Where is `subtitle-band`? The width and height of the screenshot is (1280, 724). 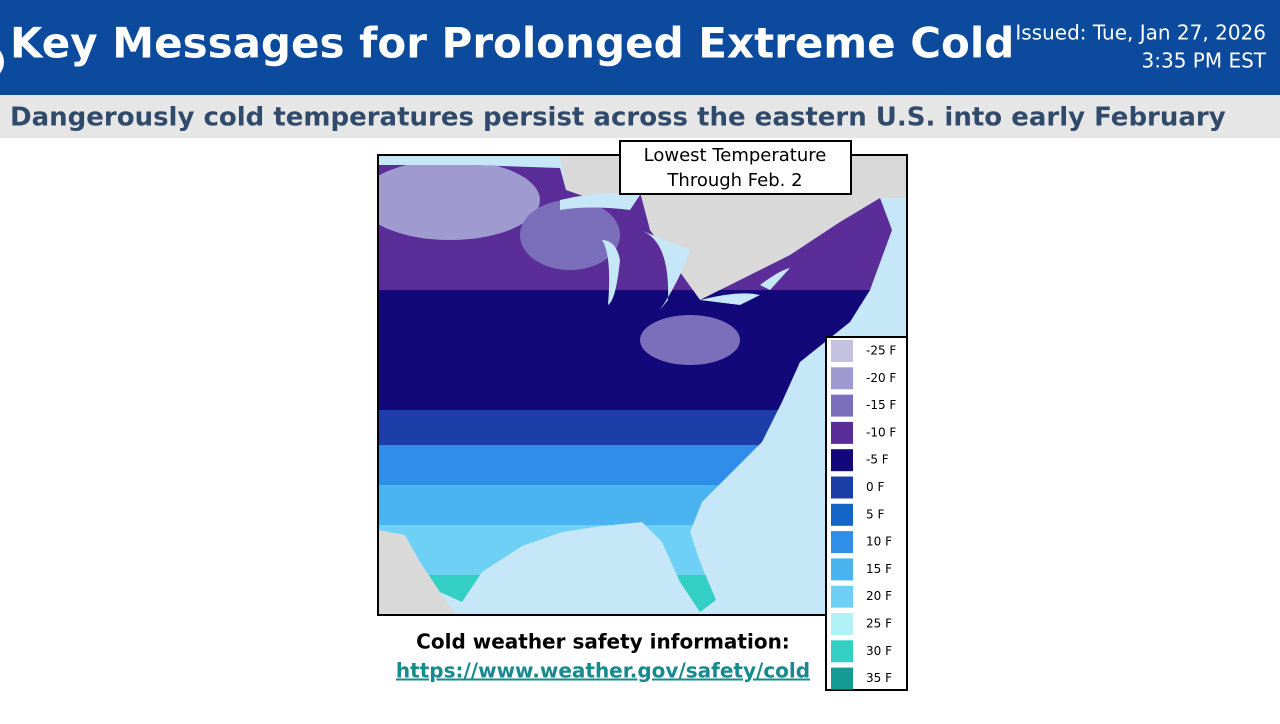
subtitle-band is located at coordinates (640, 116).